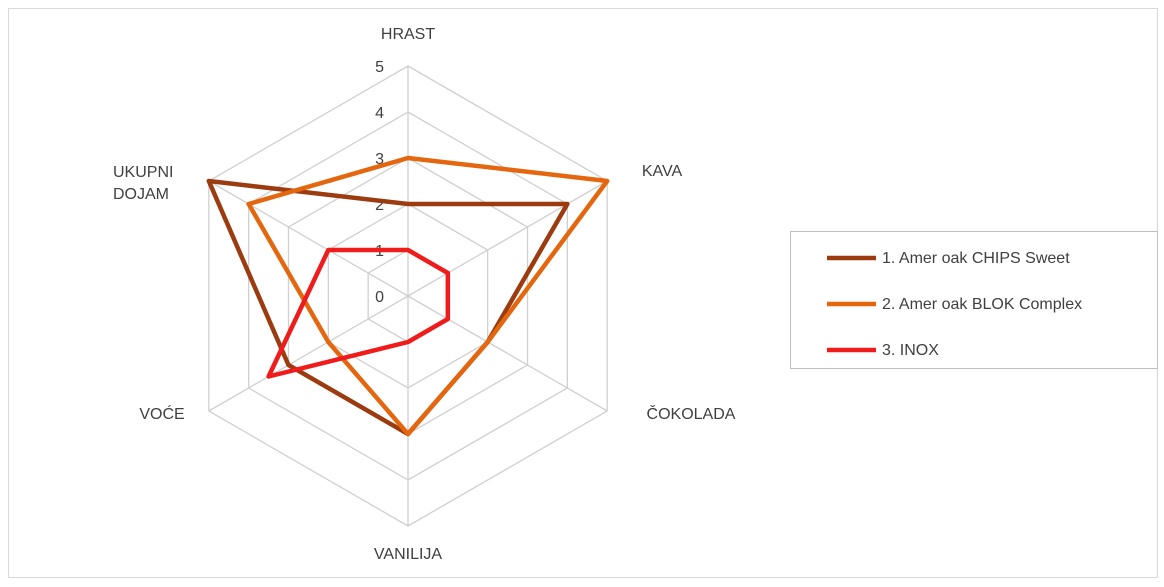  Describe the element at coordinates (662, 171) in the screenshot. I see `category-label: KAVA` at that location.